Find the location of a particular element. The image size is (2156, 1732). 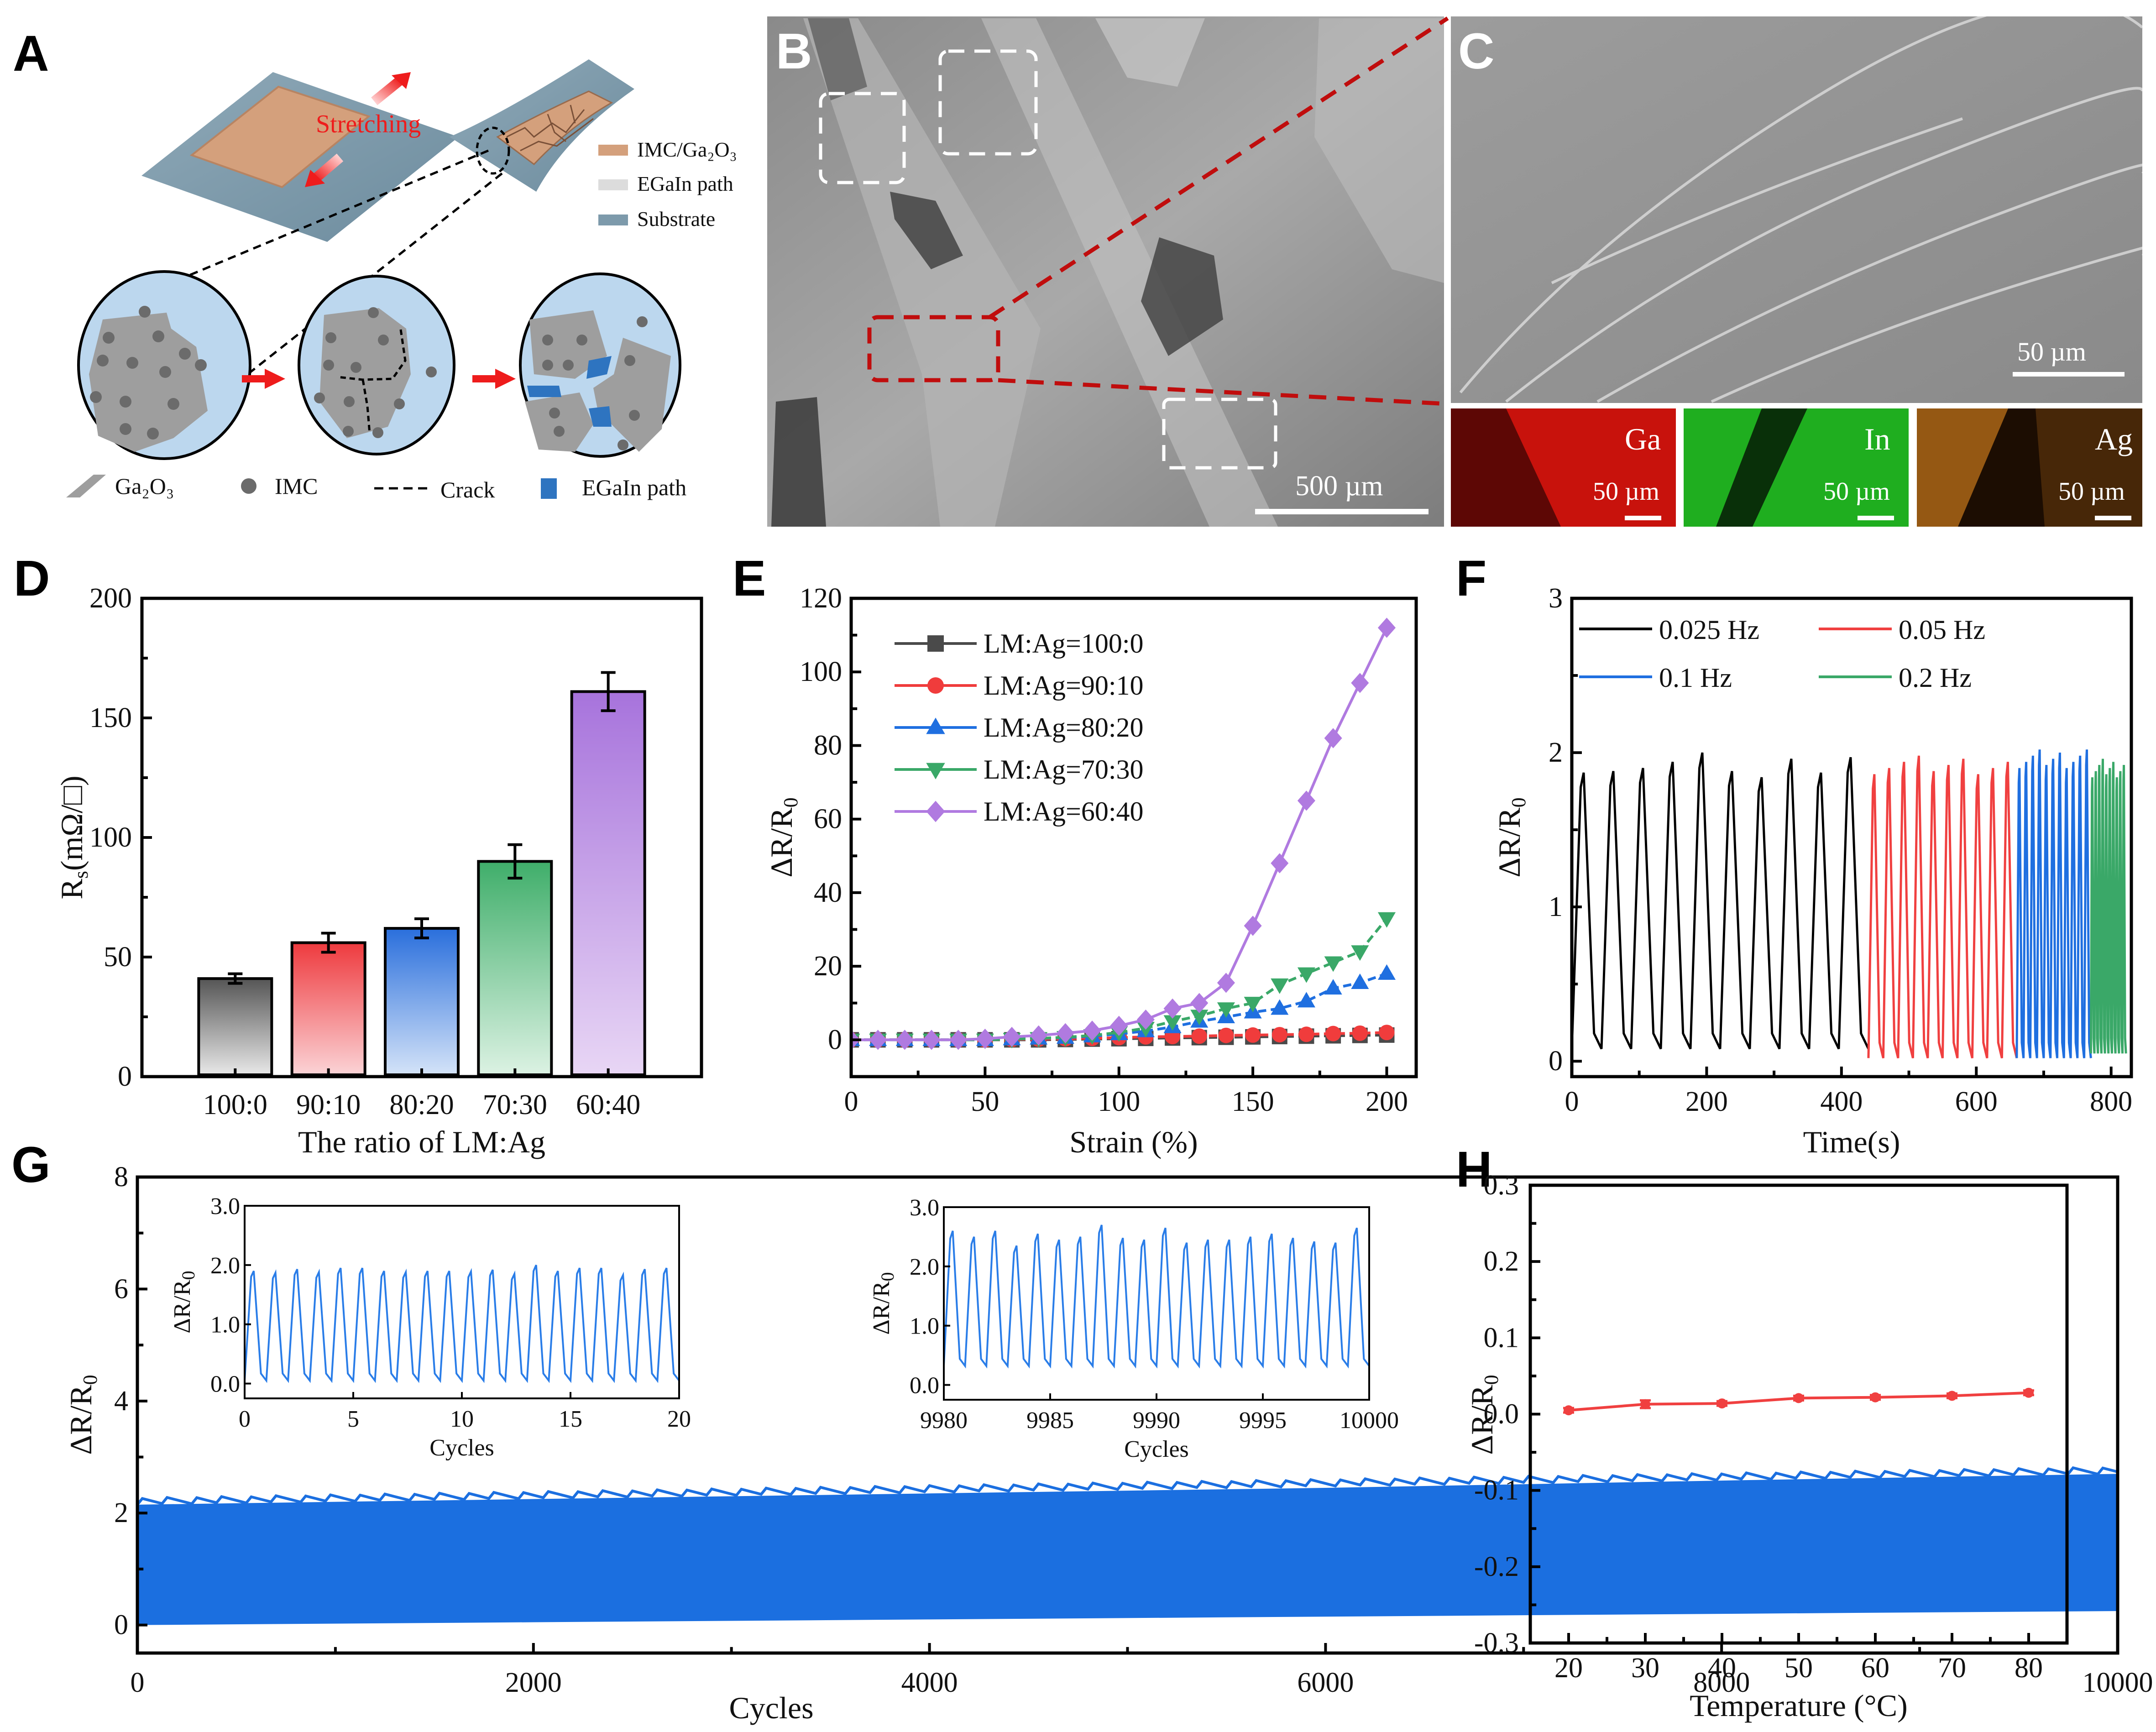

y-tick-label: 8 is located at coordinates (121, 1177).